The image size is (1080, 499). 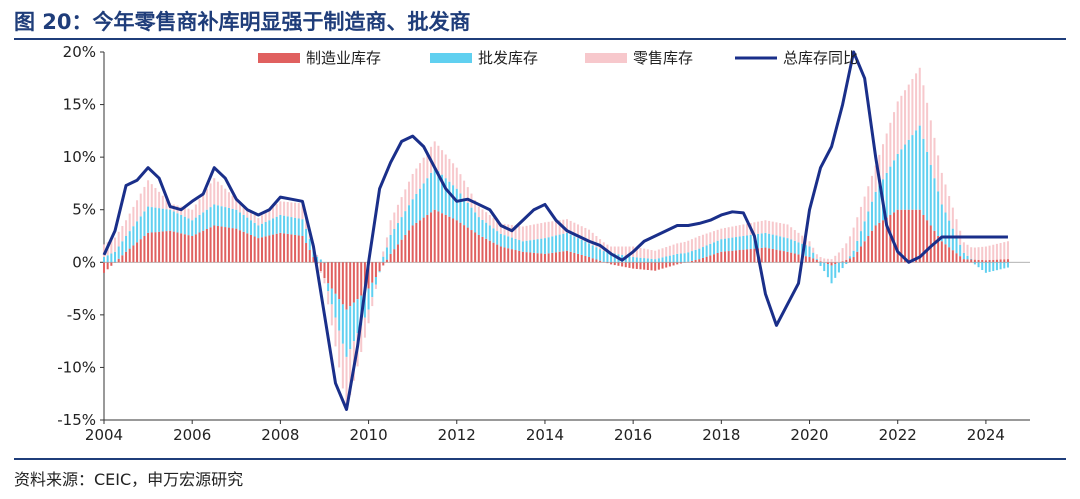 I want to click on y-tick-label: 20%, so click(x=79, y=52).